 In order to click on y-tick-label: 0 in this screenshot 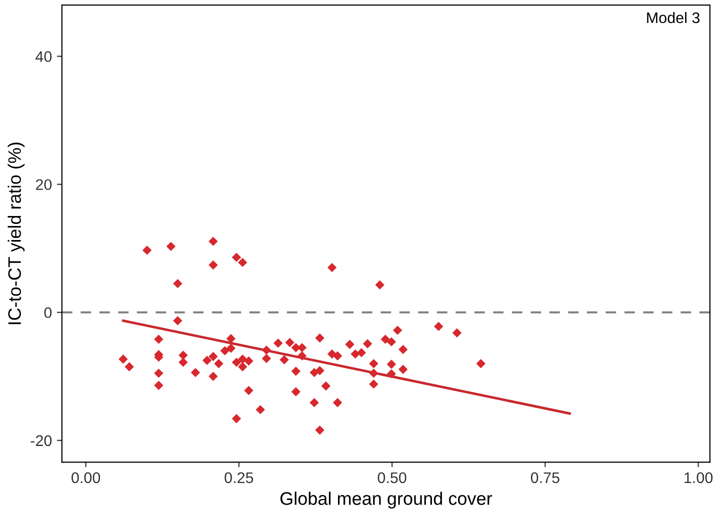, I will do `click(48, 312)`.